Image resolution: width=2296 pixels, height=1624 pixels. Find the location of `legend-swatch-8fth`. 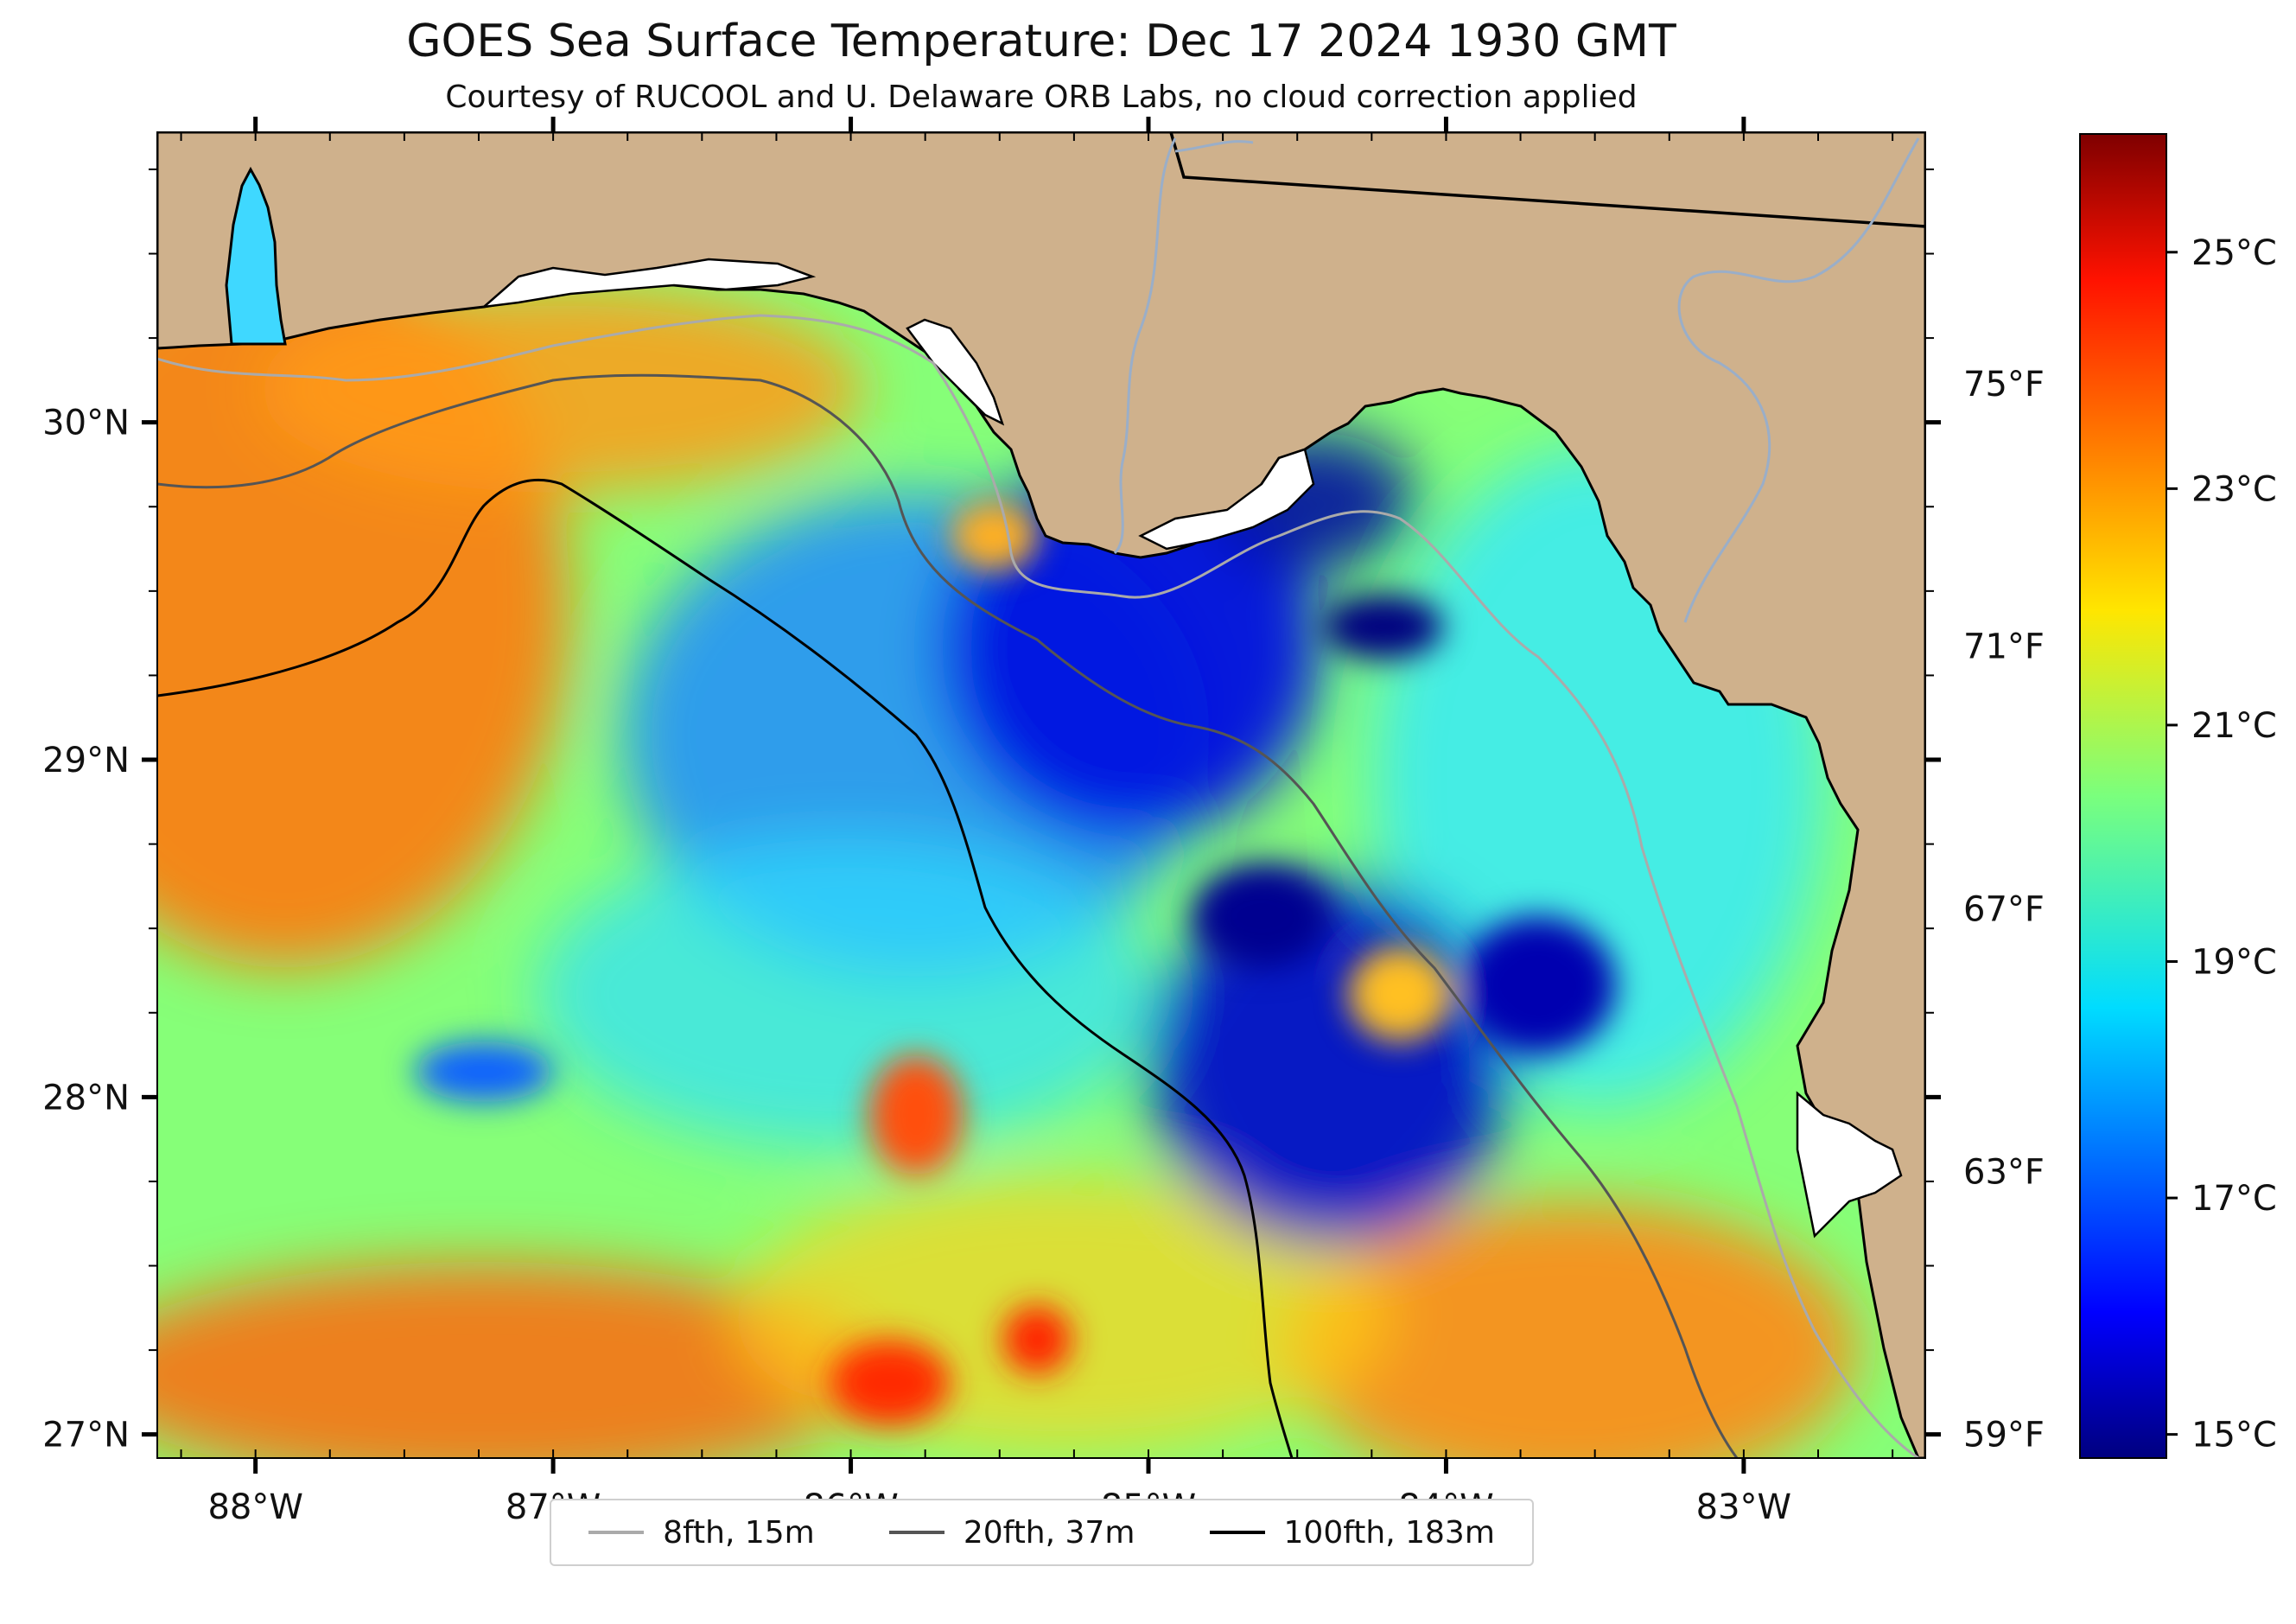

legend-swatch-8fth is located at coordinates (616, 1532).